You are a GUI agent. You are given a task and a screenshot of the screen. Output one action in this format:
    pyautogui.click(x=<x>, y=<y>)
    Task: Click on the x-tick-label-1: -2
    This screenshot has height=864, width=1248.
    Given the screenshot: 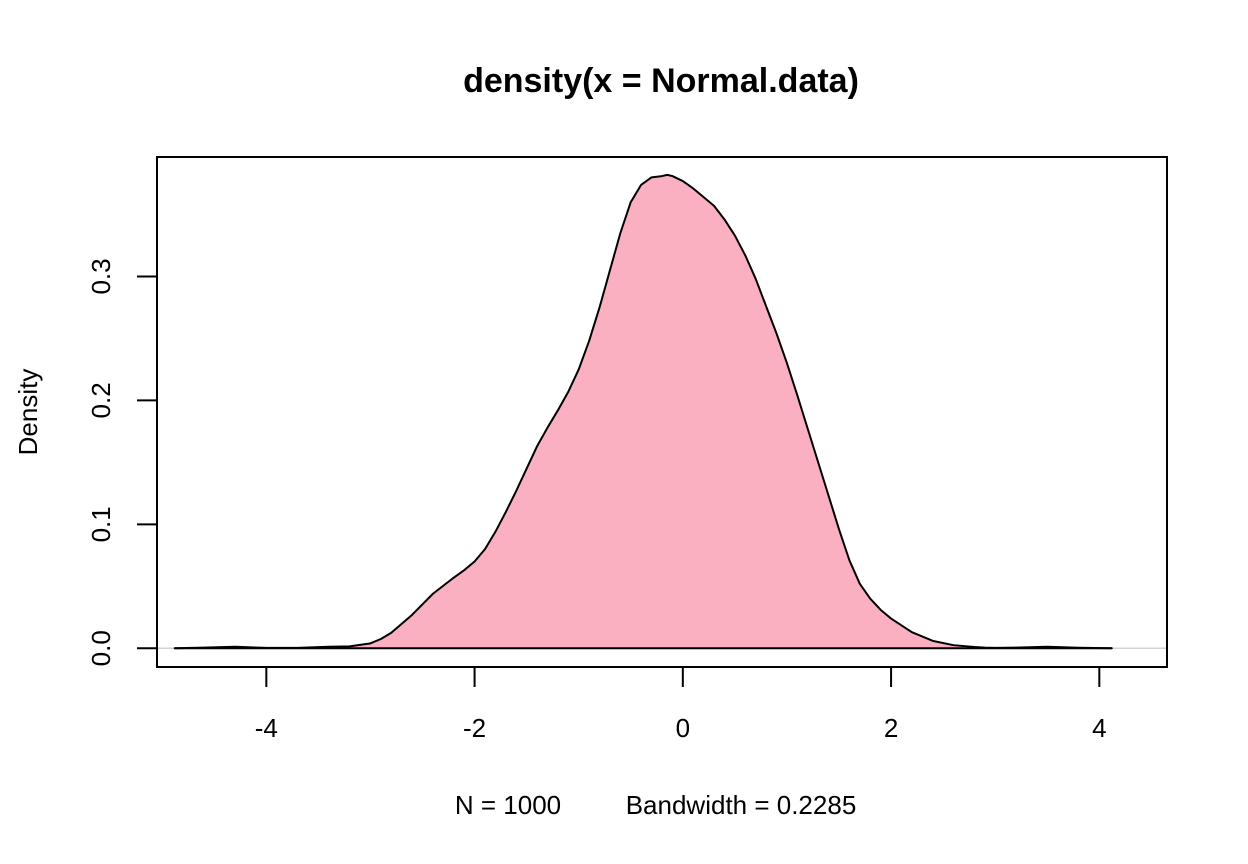 What is the action you would take?
    pyautogui.click(x=474, y=728)
    